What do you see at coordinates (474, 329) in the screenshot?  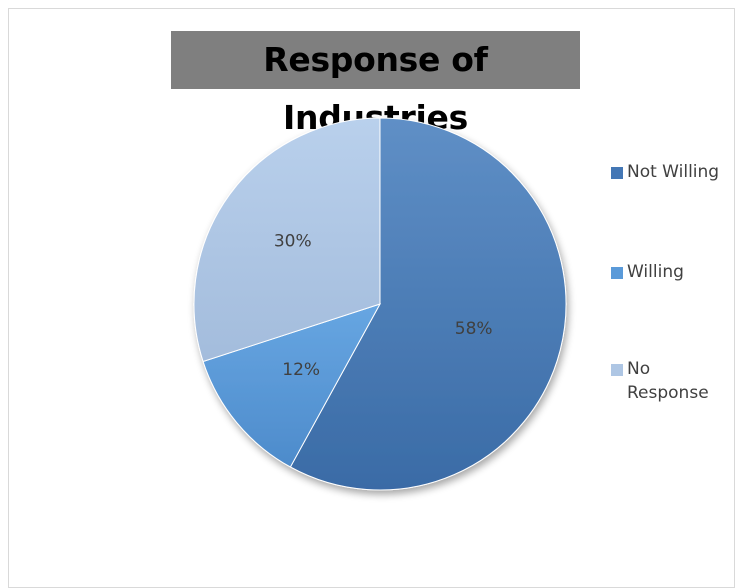 I see `slice-label-not-willing: 58%` at bounding box center [474, 329].